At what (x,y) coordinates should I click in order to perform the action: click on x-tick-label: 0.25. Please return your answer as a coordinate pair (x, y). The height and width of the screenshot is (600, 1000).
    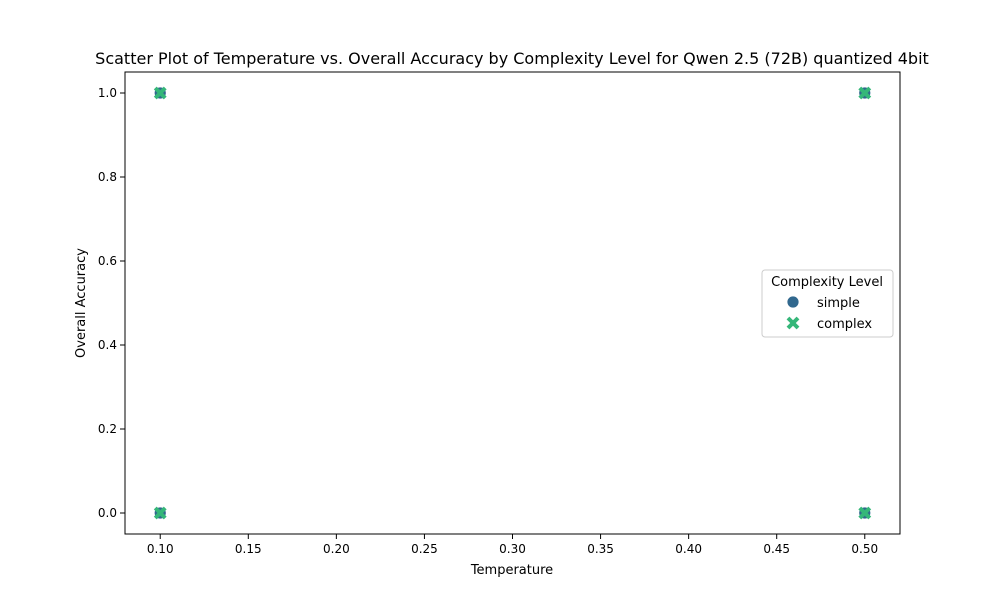
    Looking at the image, I should click on (424, 549).